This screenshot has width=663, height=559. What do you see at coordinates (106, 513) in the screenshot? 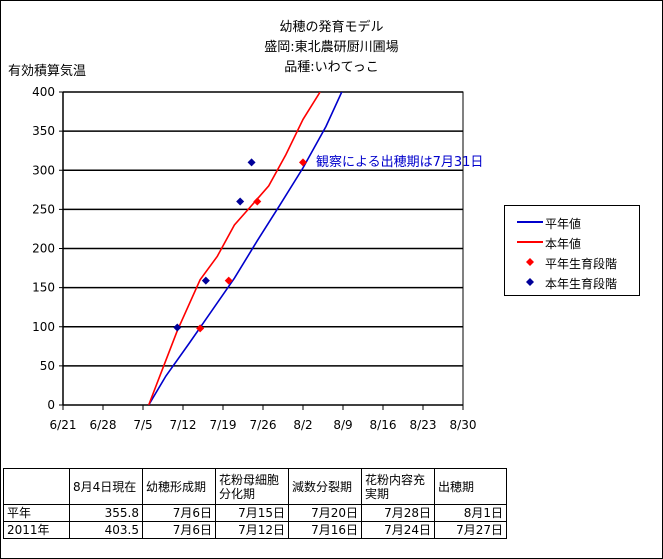
I see `table-cell: 355.8` at bounding box center [106, 513].